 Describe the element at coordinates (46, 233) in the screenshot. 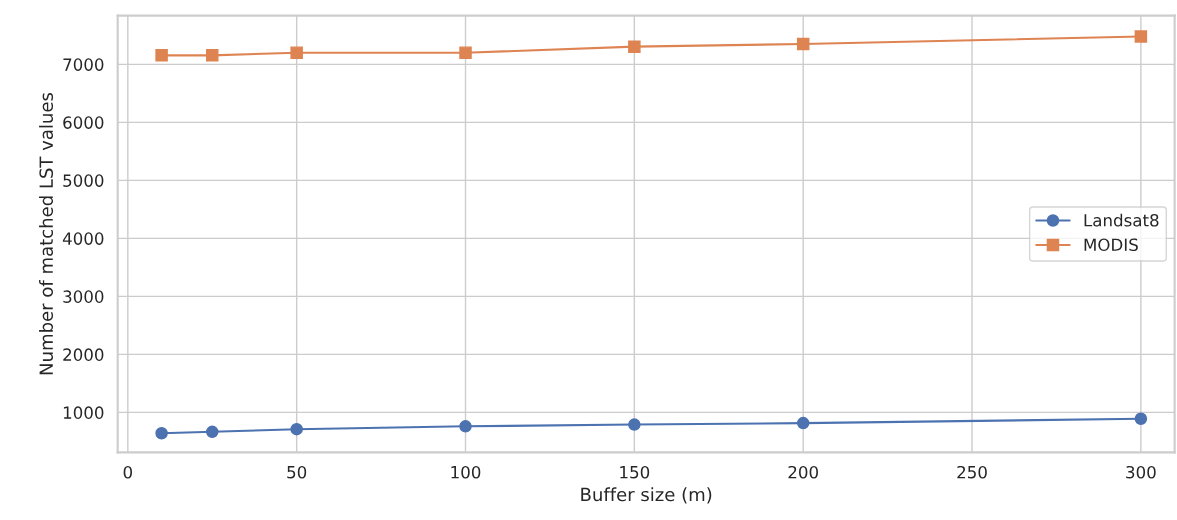

I see `y-axis-title: Number of matched LST values` at that location.